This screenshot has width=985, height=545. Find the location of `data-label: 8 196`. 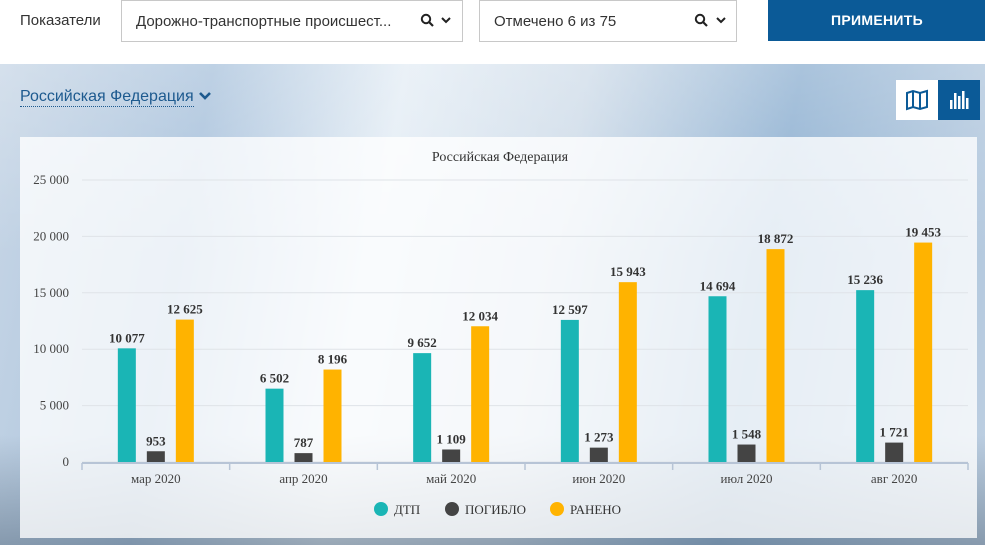

data-label: 8 196 is located at coordinates (333, 359).